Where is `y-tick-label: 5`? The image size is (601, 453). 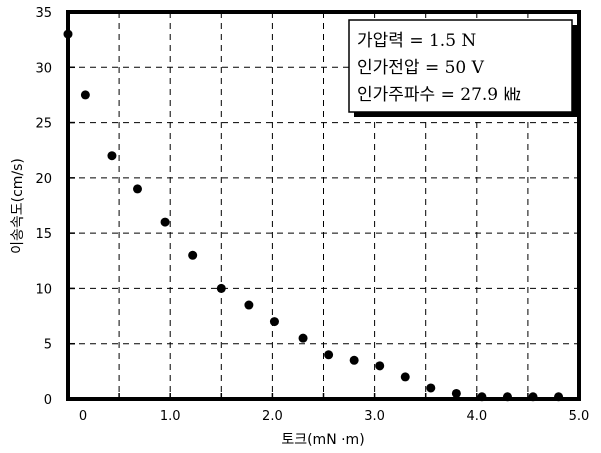
y-tick-label: 5 is located at coordinates (48, 345).